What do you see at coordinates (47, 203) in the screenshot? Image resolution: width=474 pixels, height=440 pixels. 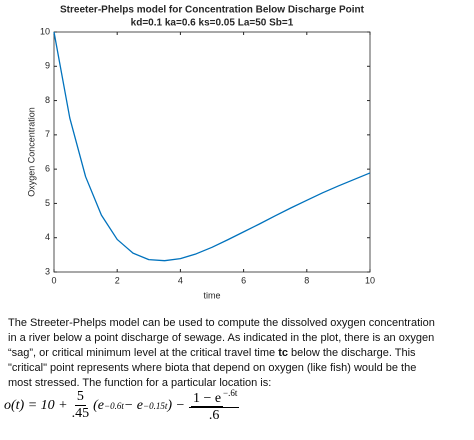 I see `y-tick-label: 5` at bounding box center [47, 203].